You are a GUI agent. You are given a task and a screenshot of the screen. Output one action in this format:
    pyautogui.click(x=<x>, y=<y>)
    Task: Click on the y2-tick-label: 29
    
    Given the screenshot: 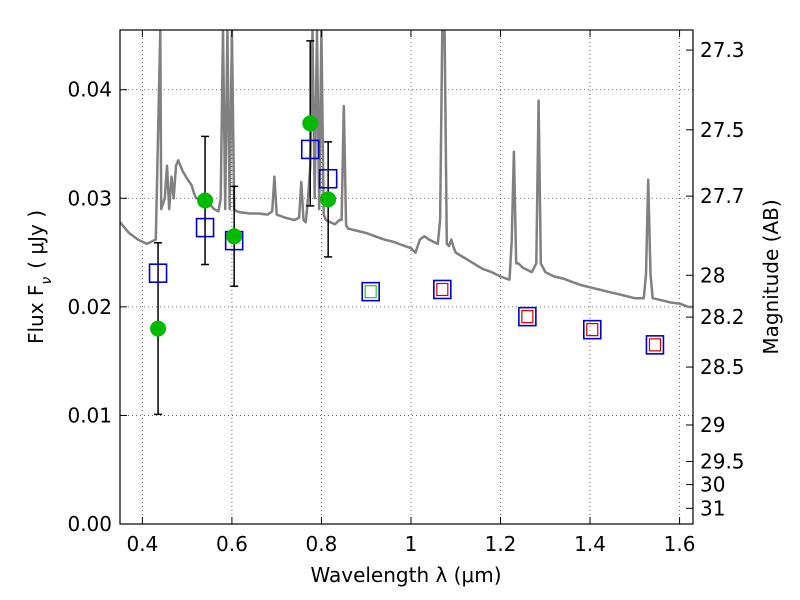 What is the action you would take?
    pyautogui.click(x=712, y=425)
    